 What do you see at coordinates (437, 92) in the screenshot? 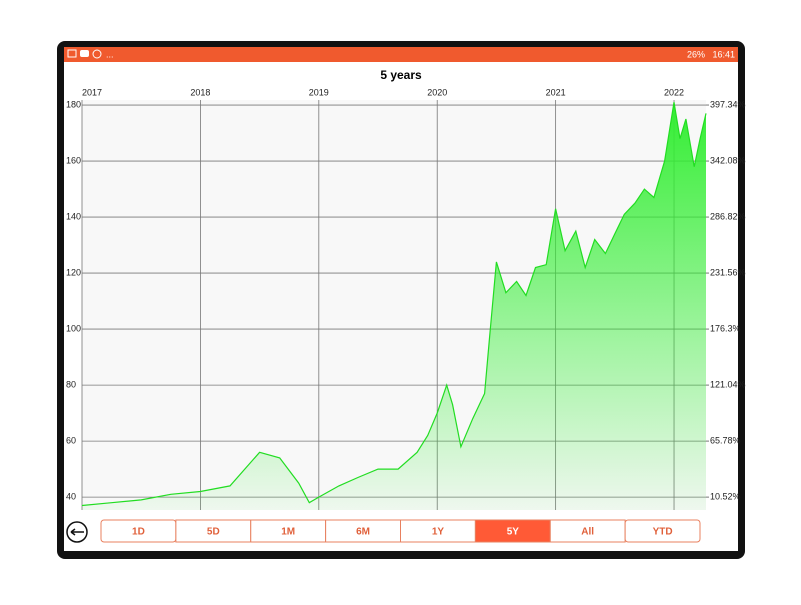
I see `x-tick-label: 2020` at bounding box center [437, 92].